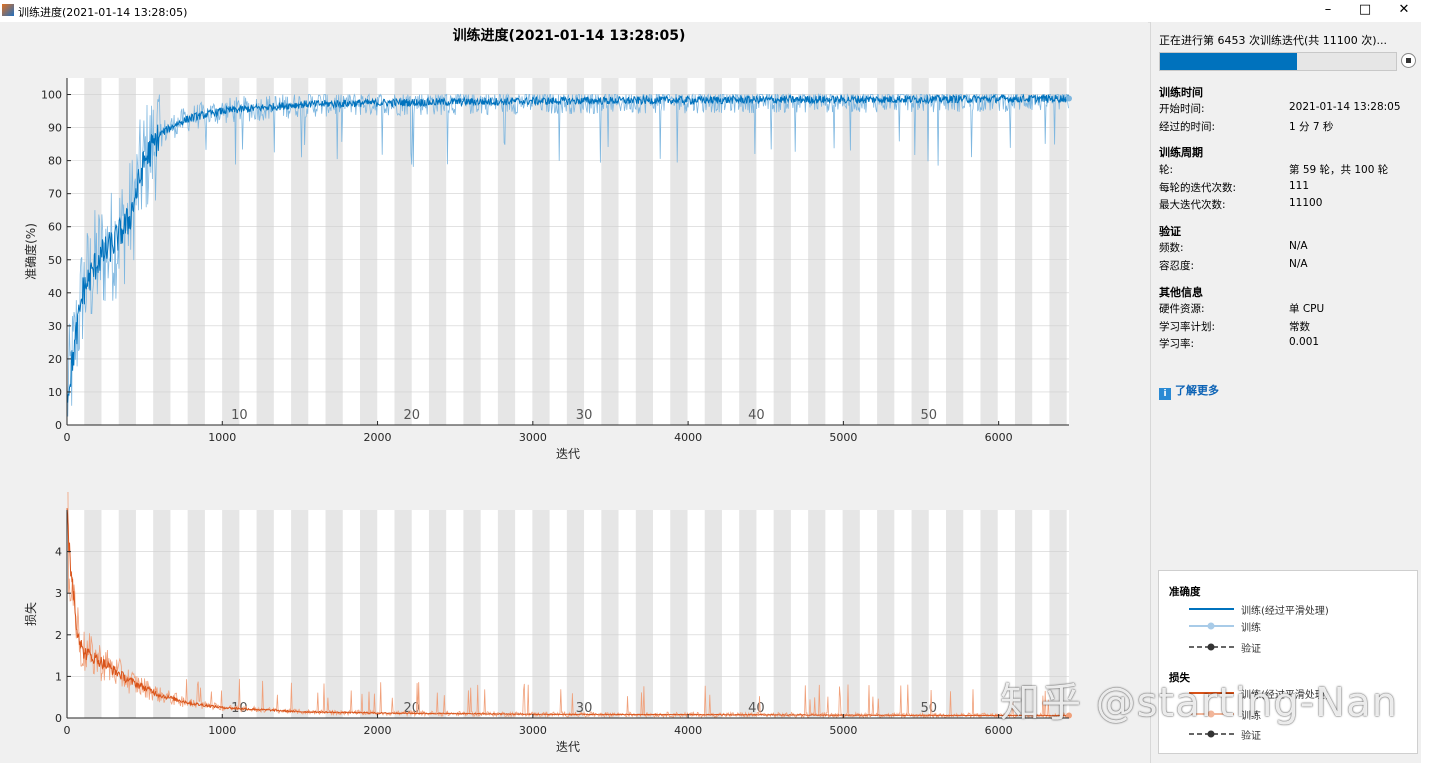  What do you see at coordinates (1197, 390) in the screenshot?
I see `learn-more-label: 了解更多` at bounding box center [1197, 390].